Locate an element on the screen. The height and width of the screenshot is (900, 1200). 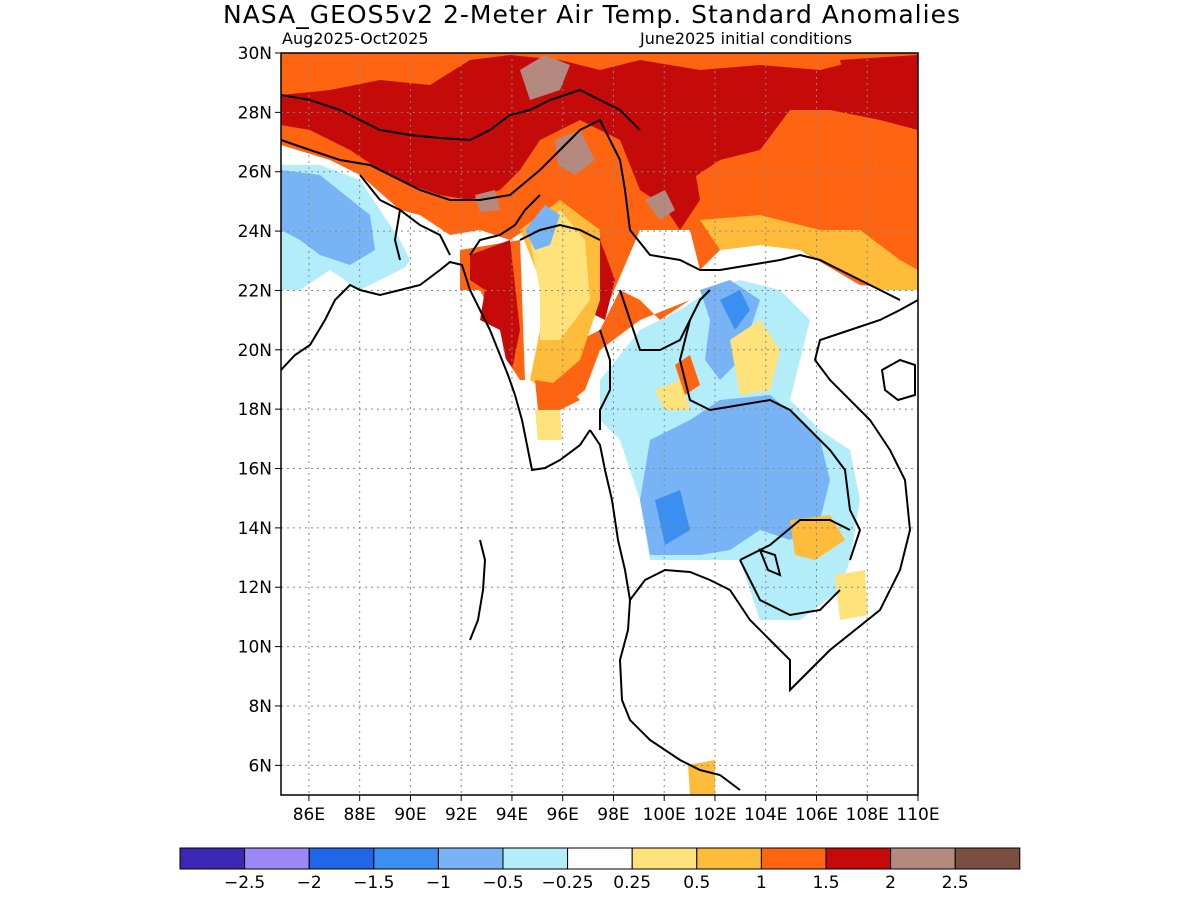
lon-tick-label: 86E is located at coordinates (309, 815).